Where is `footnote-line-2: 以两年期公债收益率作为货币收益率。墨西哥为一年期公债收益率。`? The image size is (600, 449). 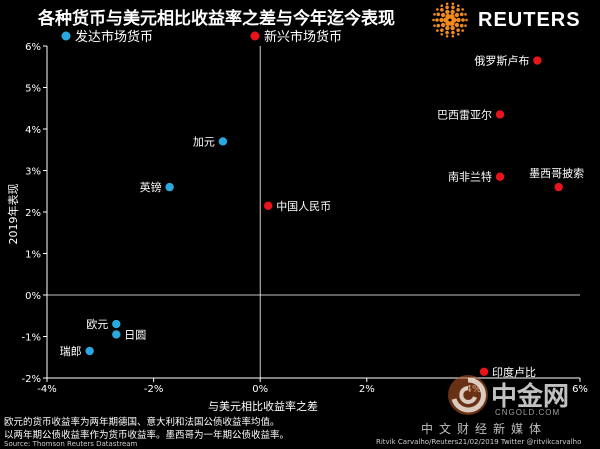
footnote-line-2: 以两年期公债收益率作为货币收益率。墨西哥为一年期公债收益率。 is located at coordinates (147, 435).